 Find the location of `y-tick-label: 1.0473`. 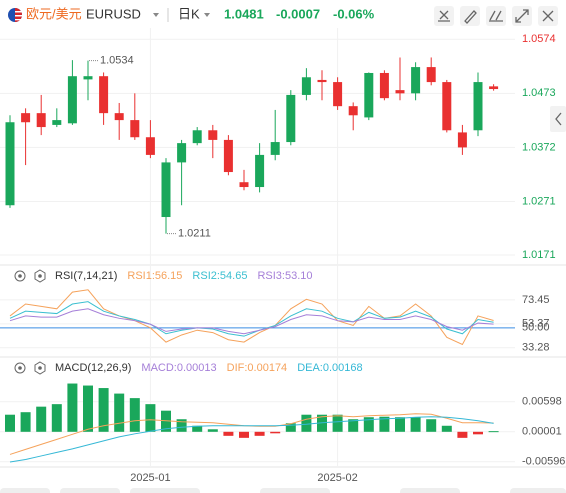

y-tick-label: 1.0473 is located at coordinates (539, 93).